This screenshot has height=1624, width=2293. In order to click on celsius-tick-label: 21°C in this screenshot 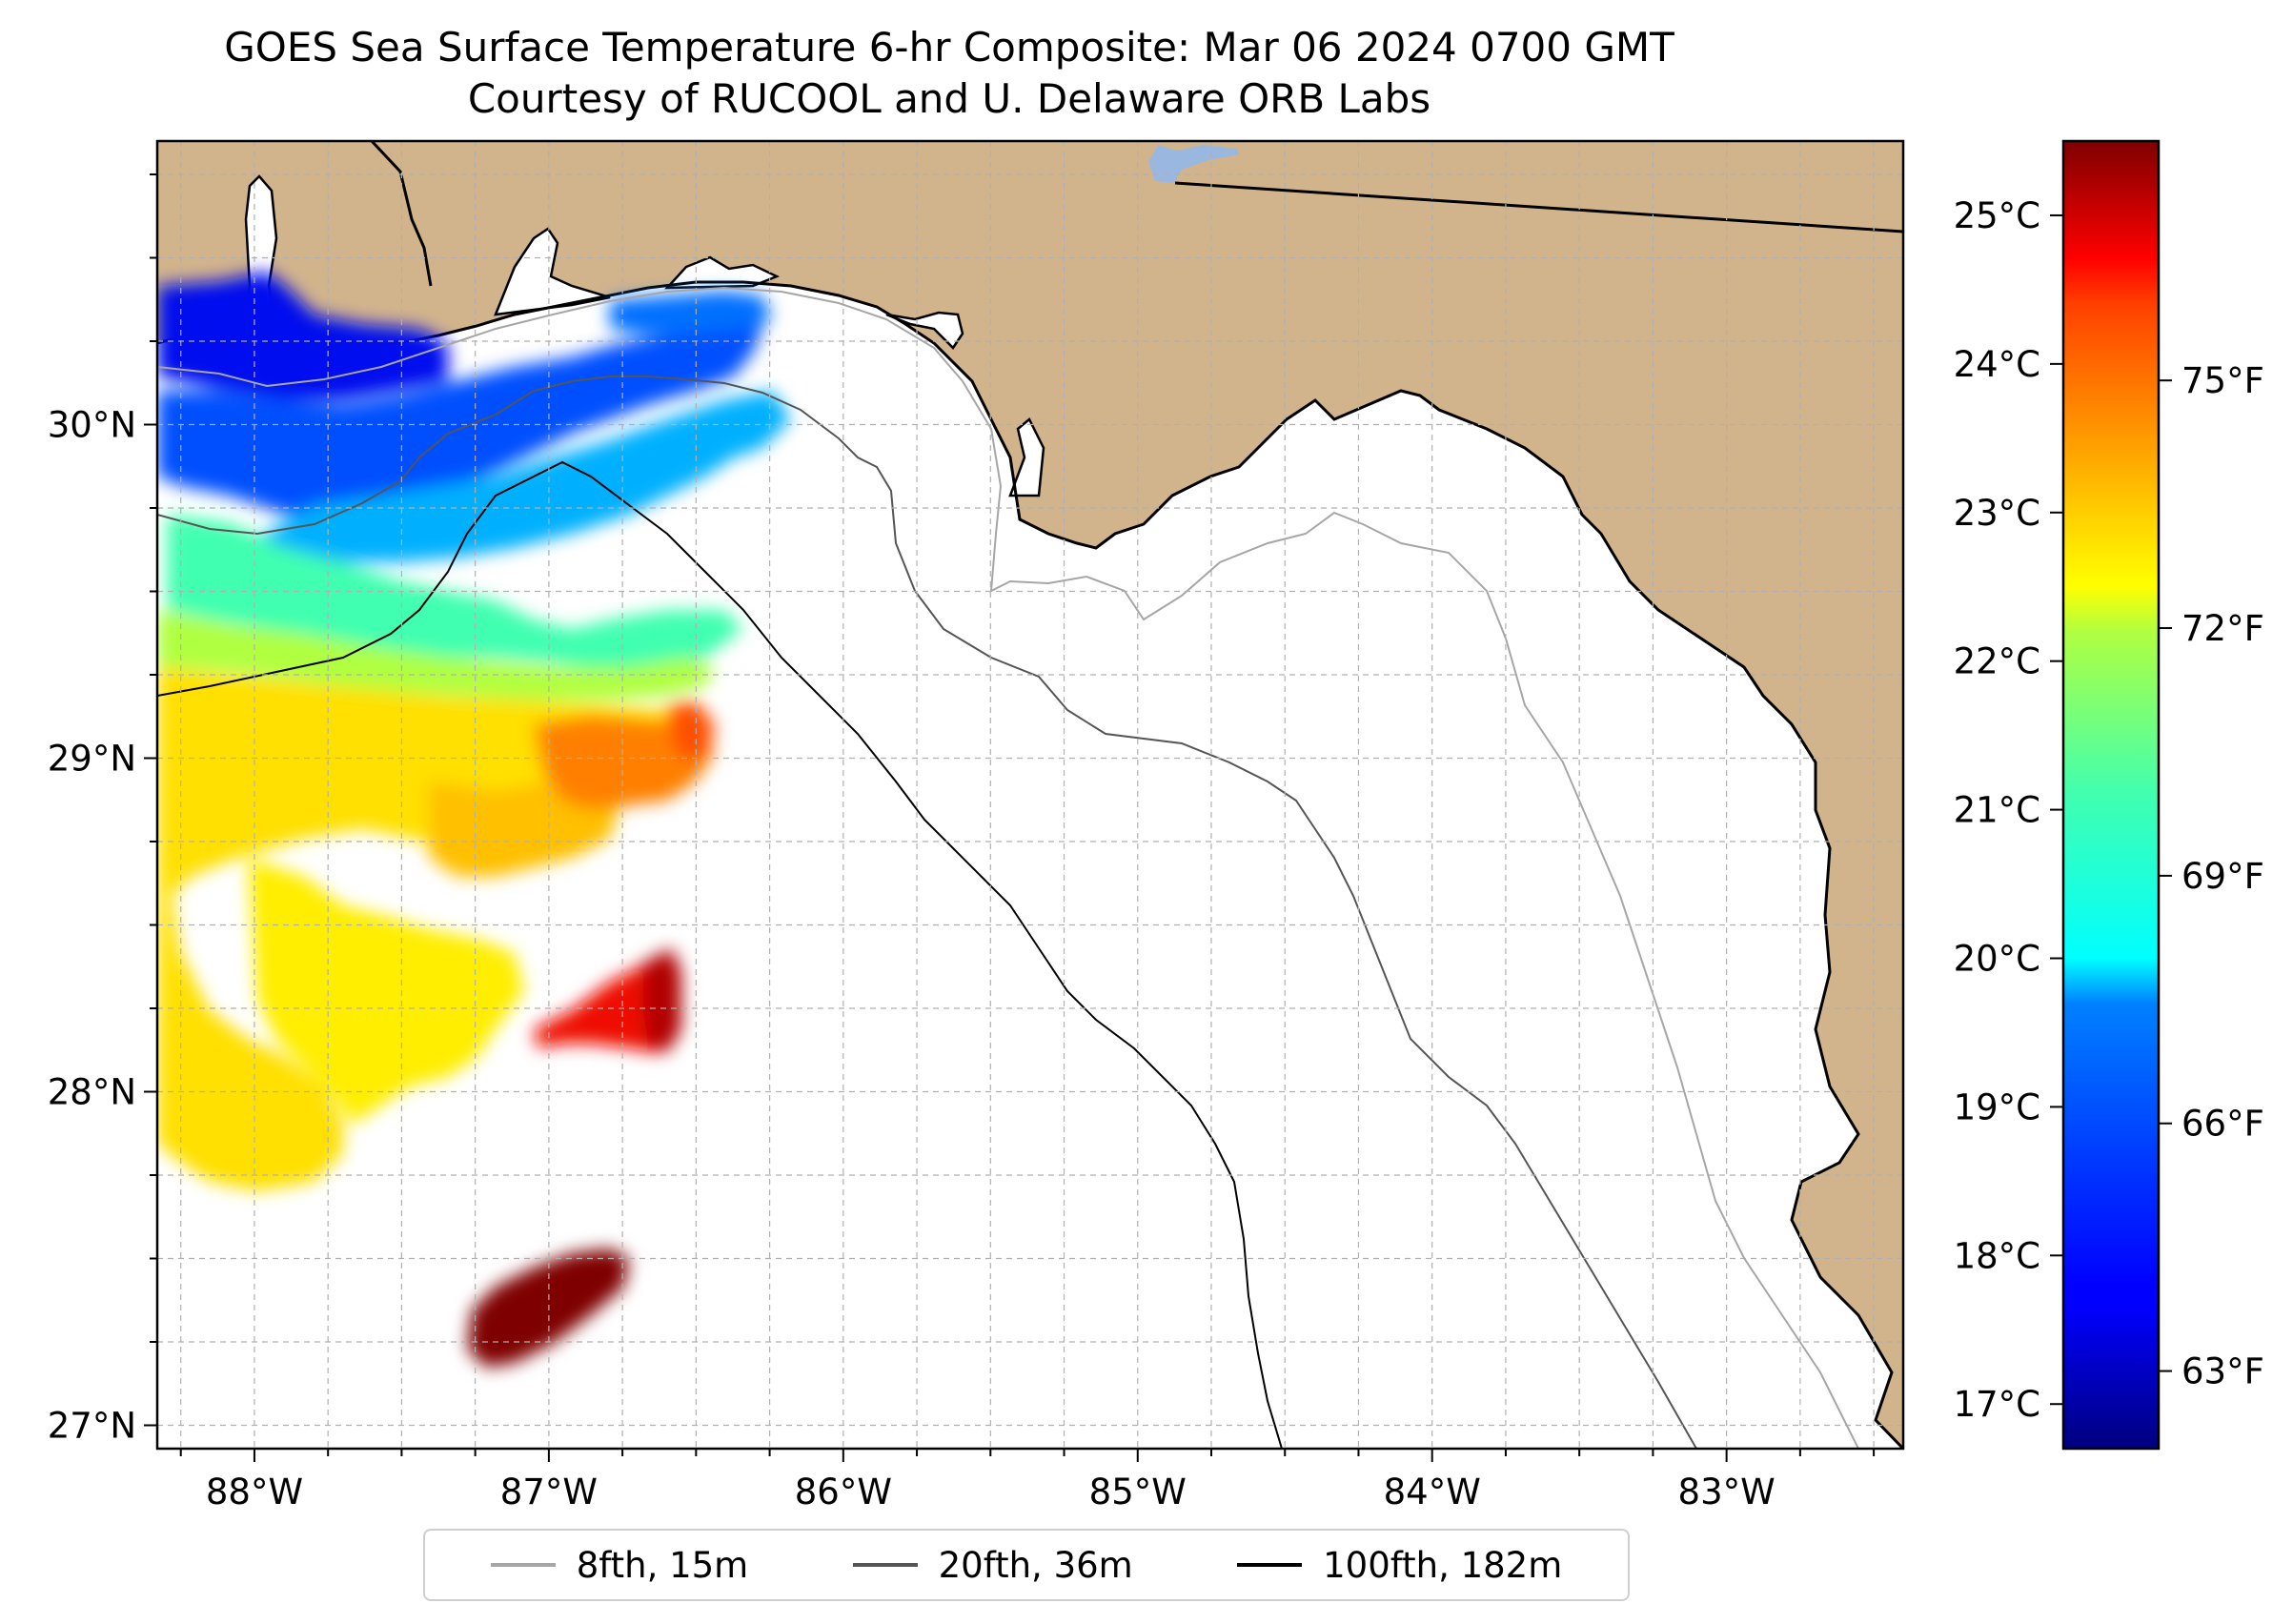, I will do `click(1997, 810)`.